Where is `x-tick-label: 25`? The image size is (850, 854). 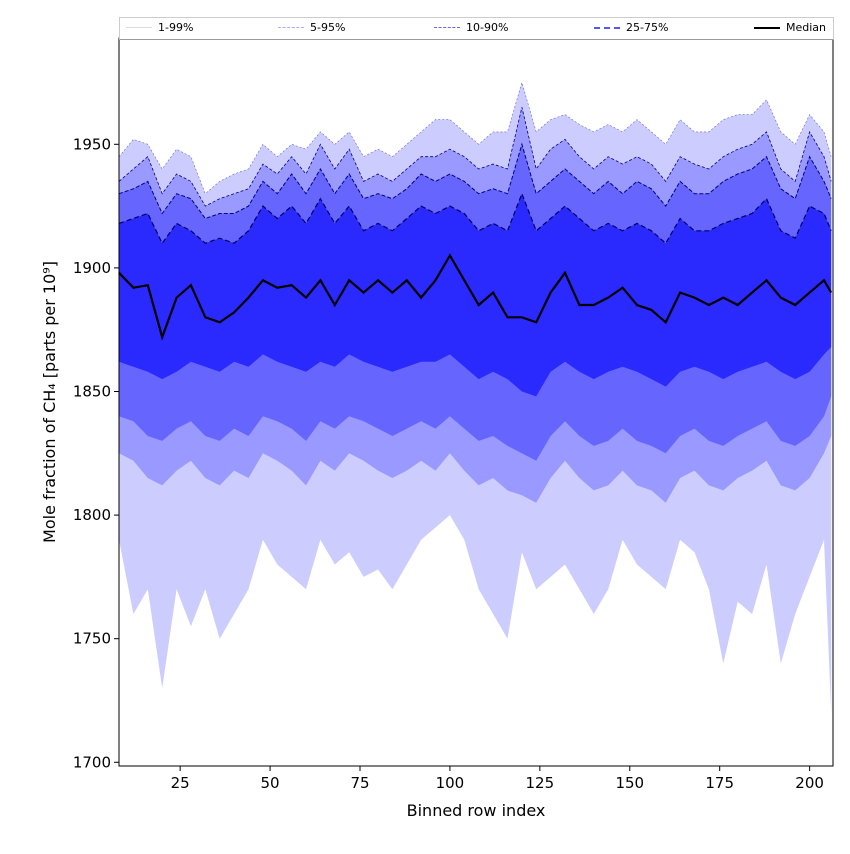
x-tick-label: 25 is located at coordinates (180, 783).